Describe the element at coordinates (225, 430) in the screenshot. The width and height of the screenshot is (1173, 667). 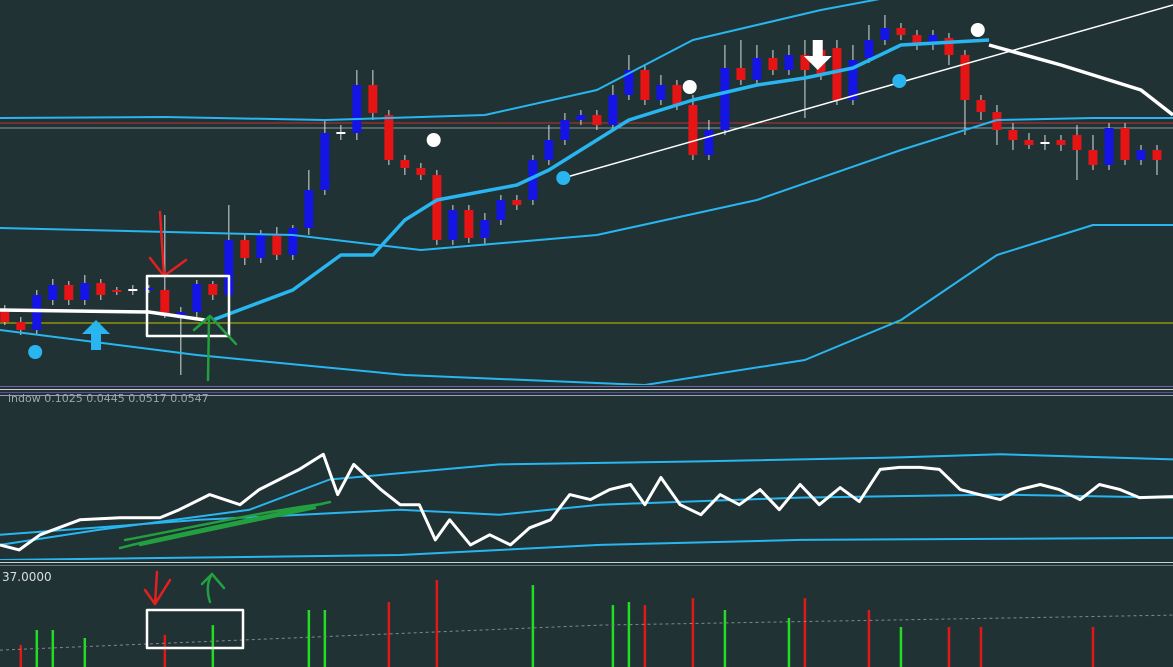
I see `hand-annotations` at that location.